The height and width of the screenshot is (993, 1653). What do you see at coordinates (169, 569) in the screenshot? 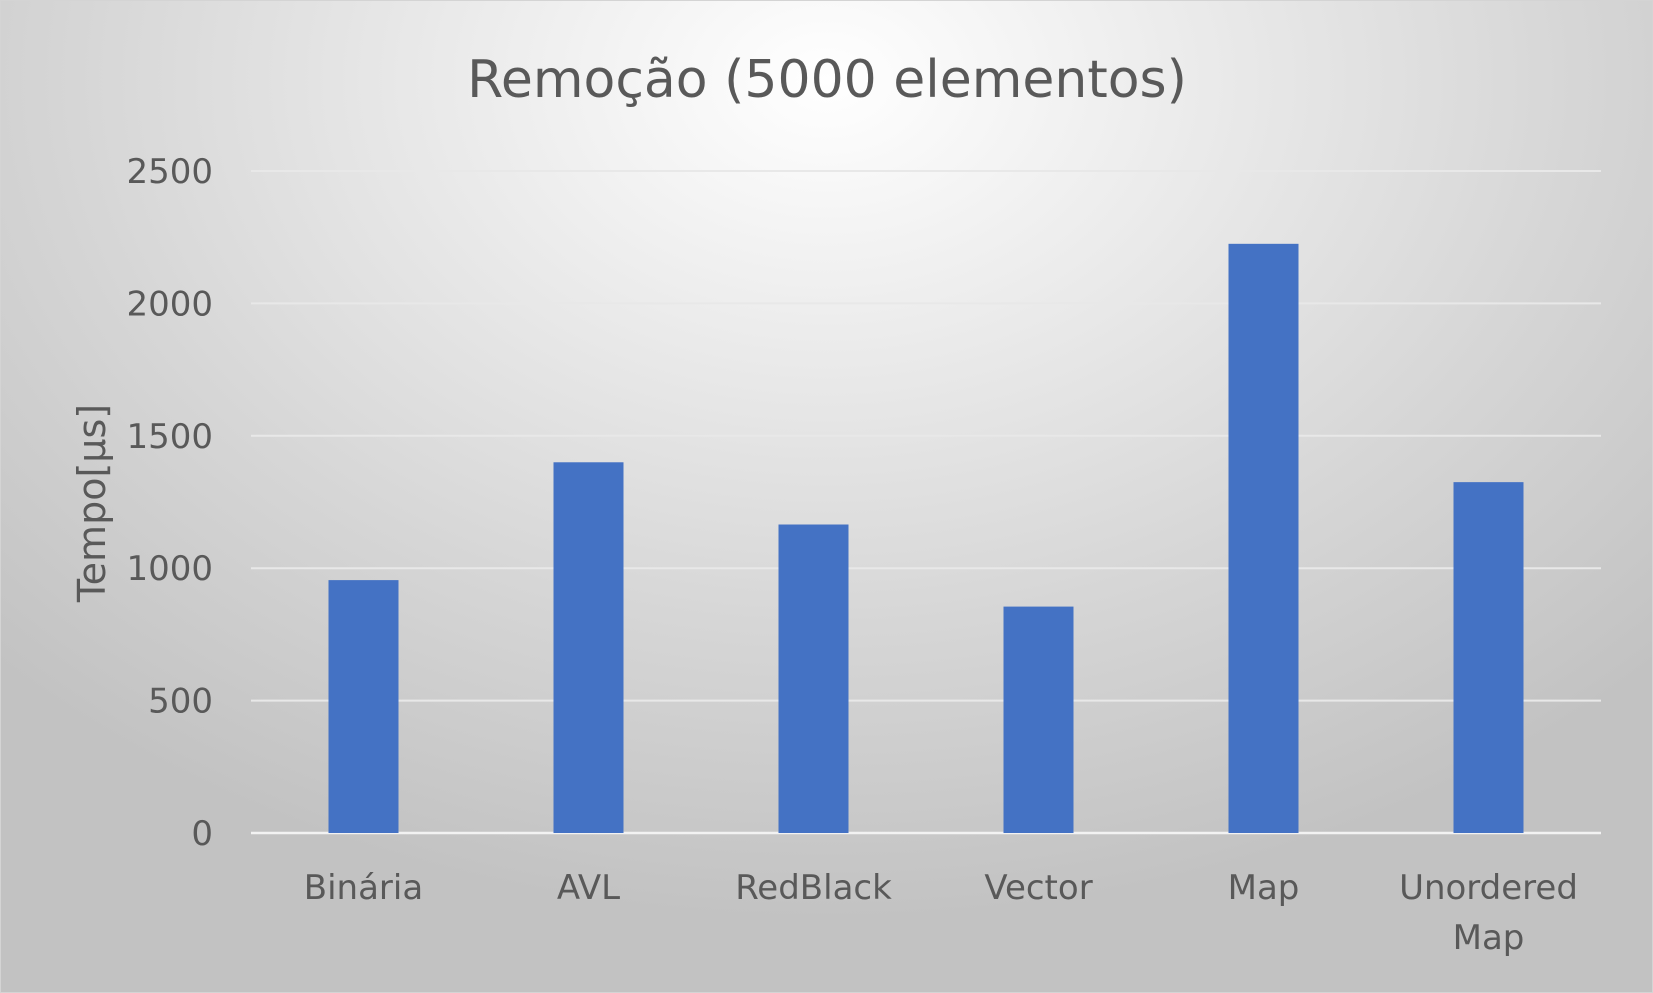
I see `y-tick-label: 1000` at bounding box center [169, 569].